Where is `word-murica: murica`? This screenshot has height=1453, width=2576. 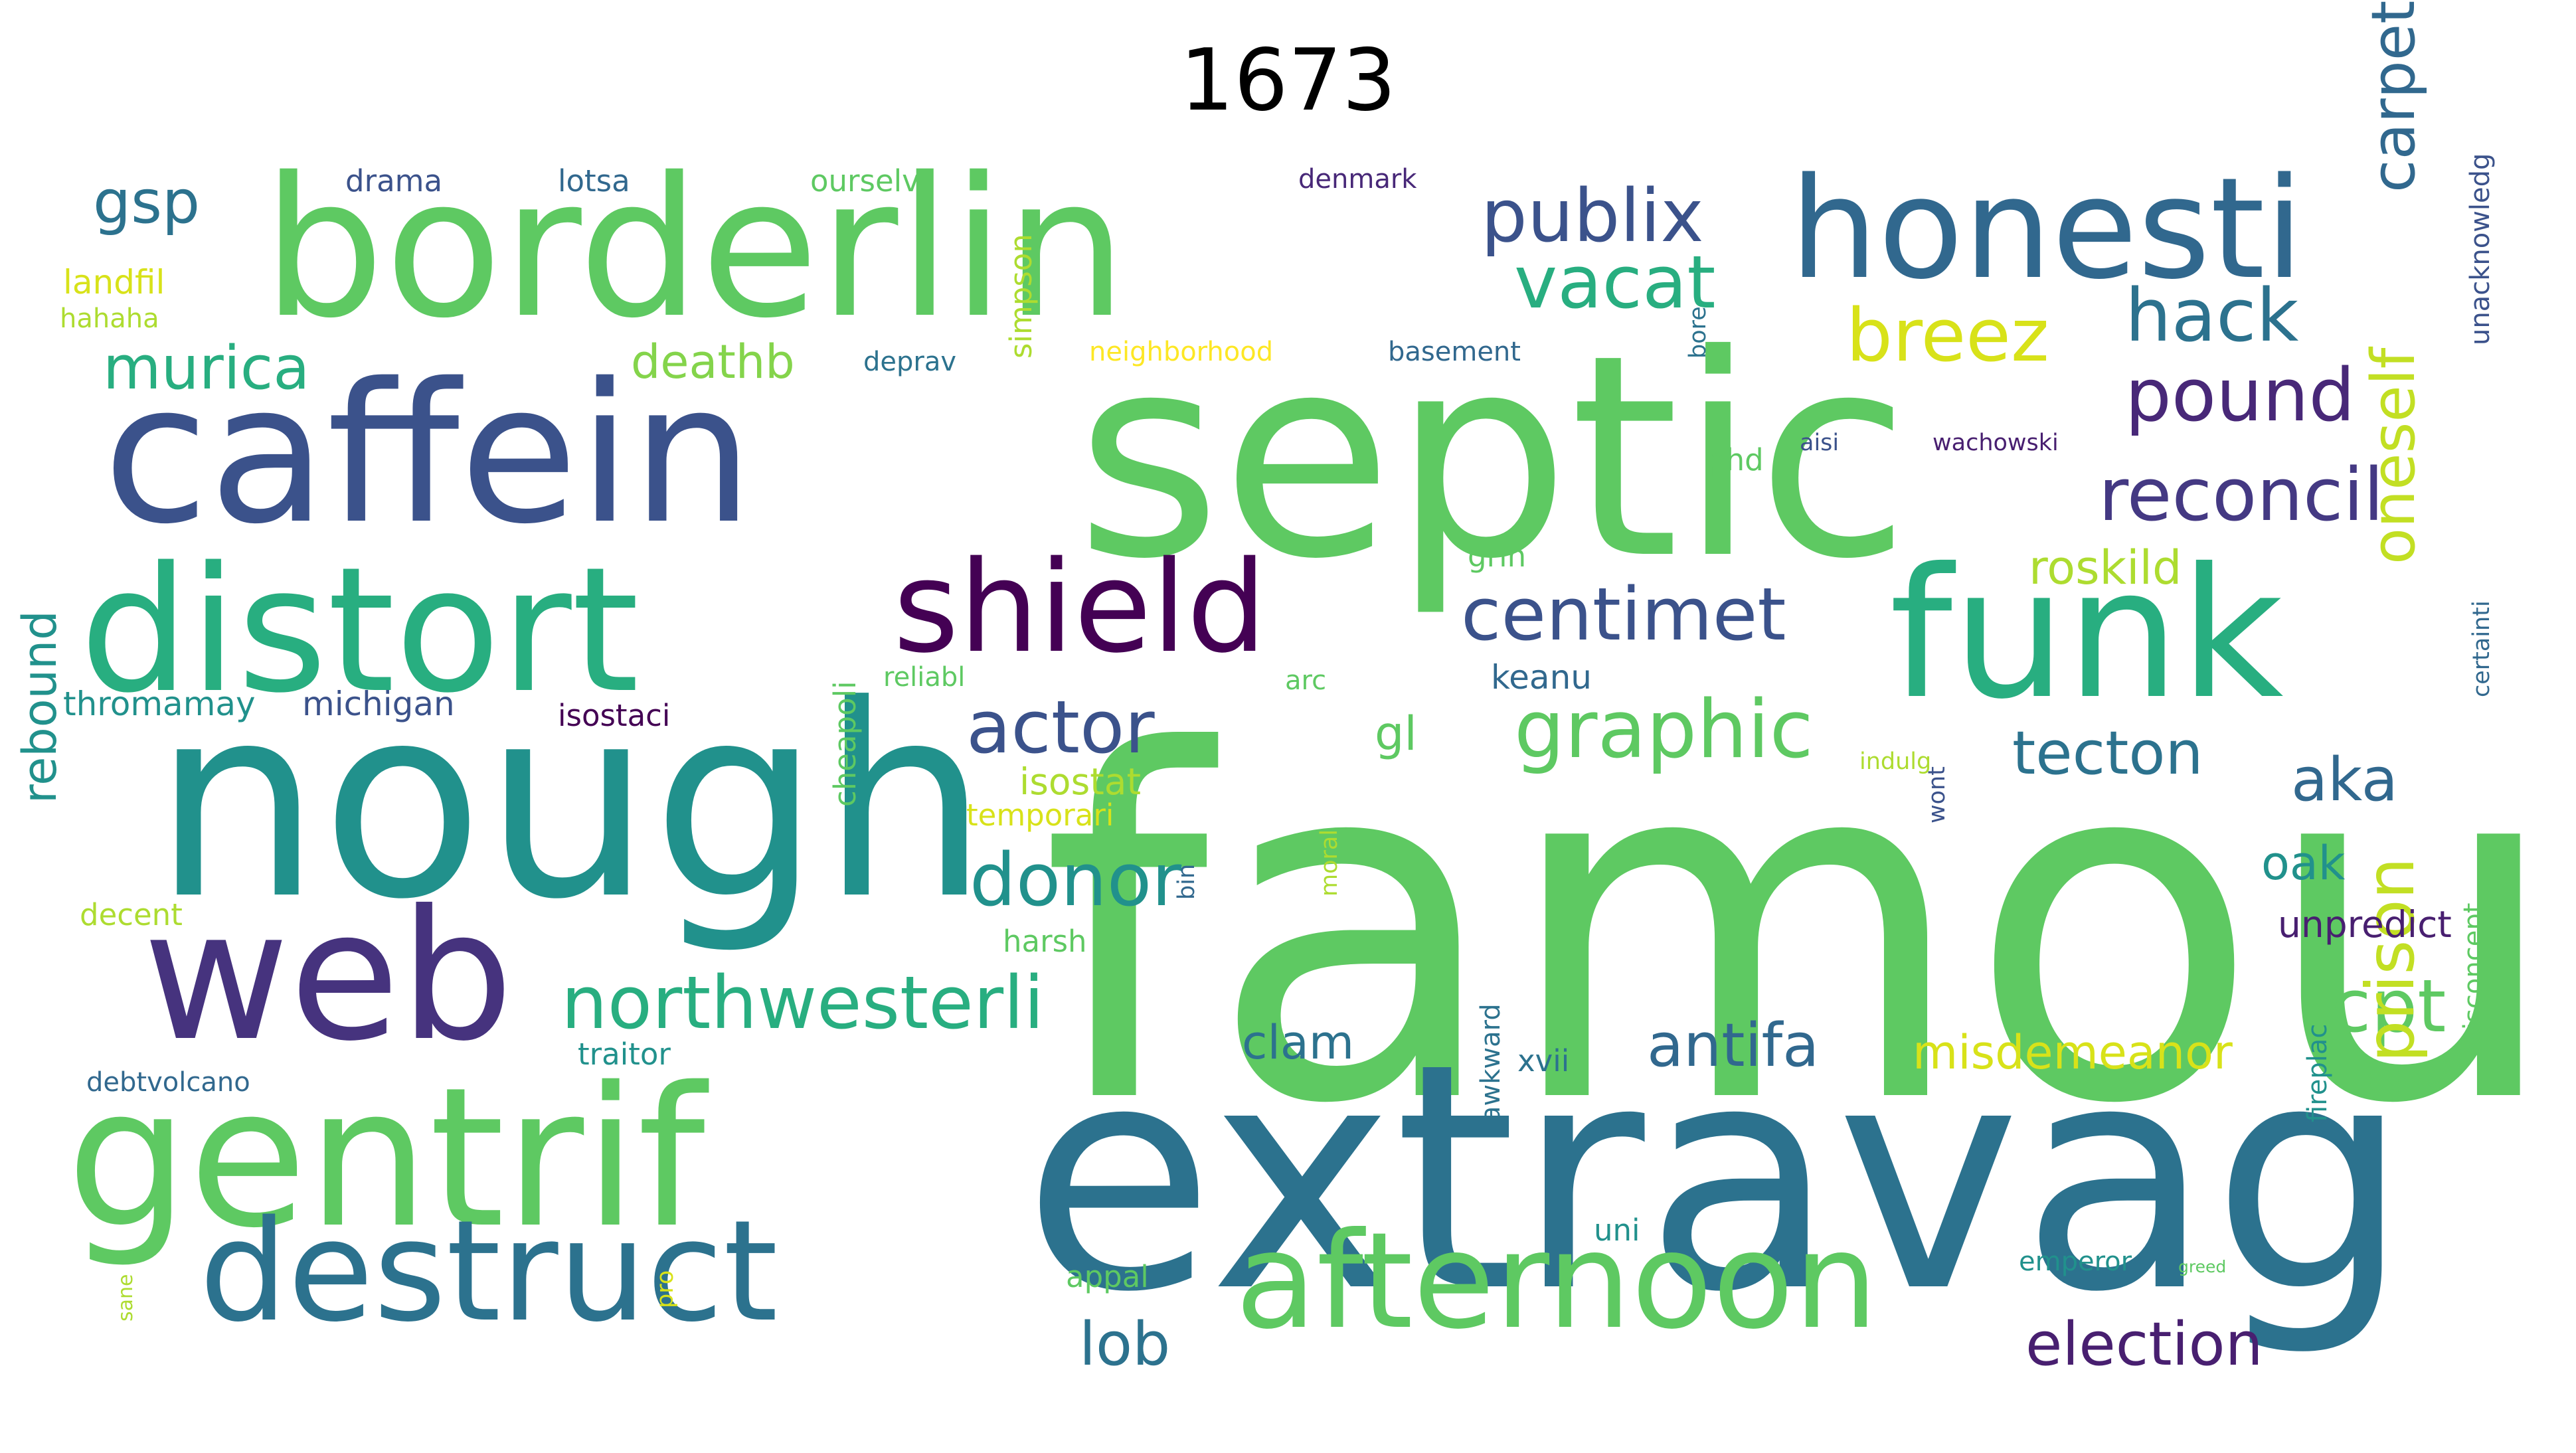
word-murica: murica is located at coordinates (206, 368).